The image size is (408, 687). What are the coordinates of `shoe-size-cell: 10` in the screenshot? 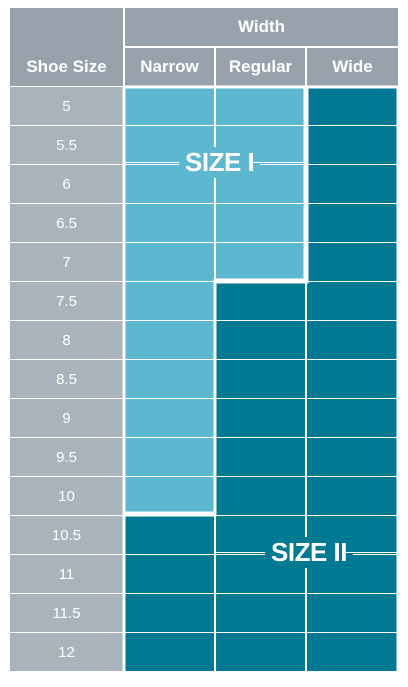 It's located at (66, 496).